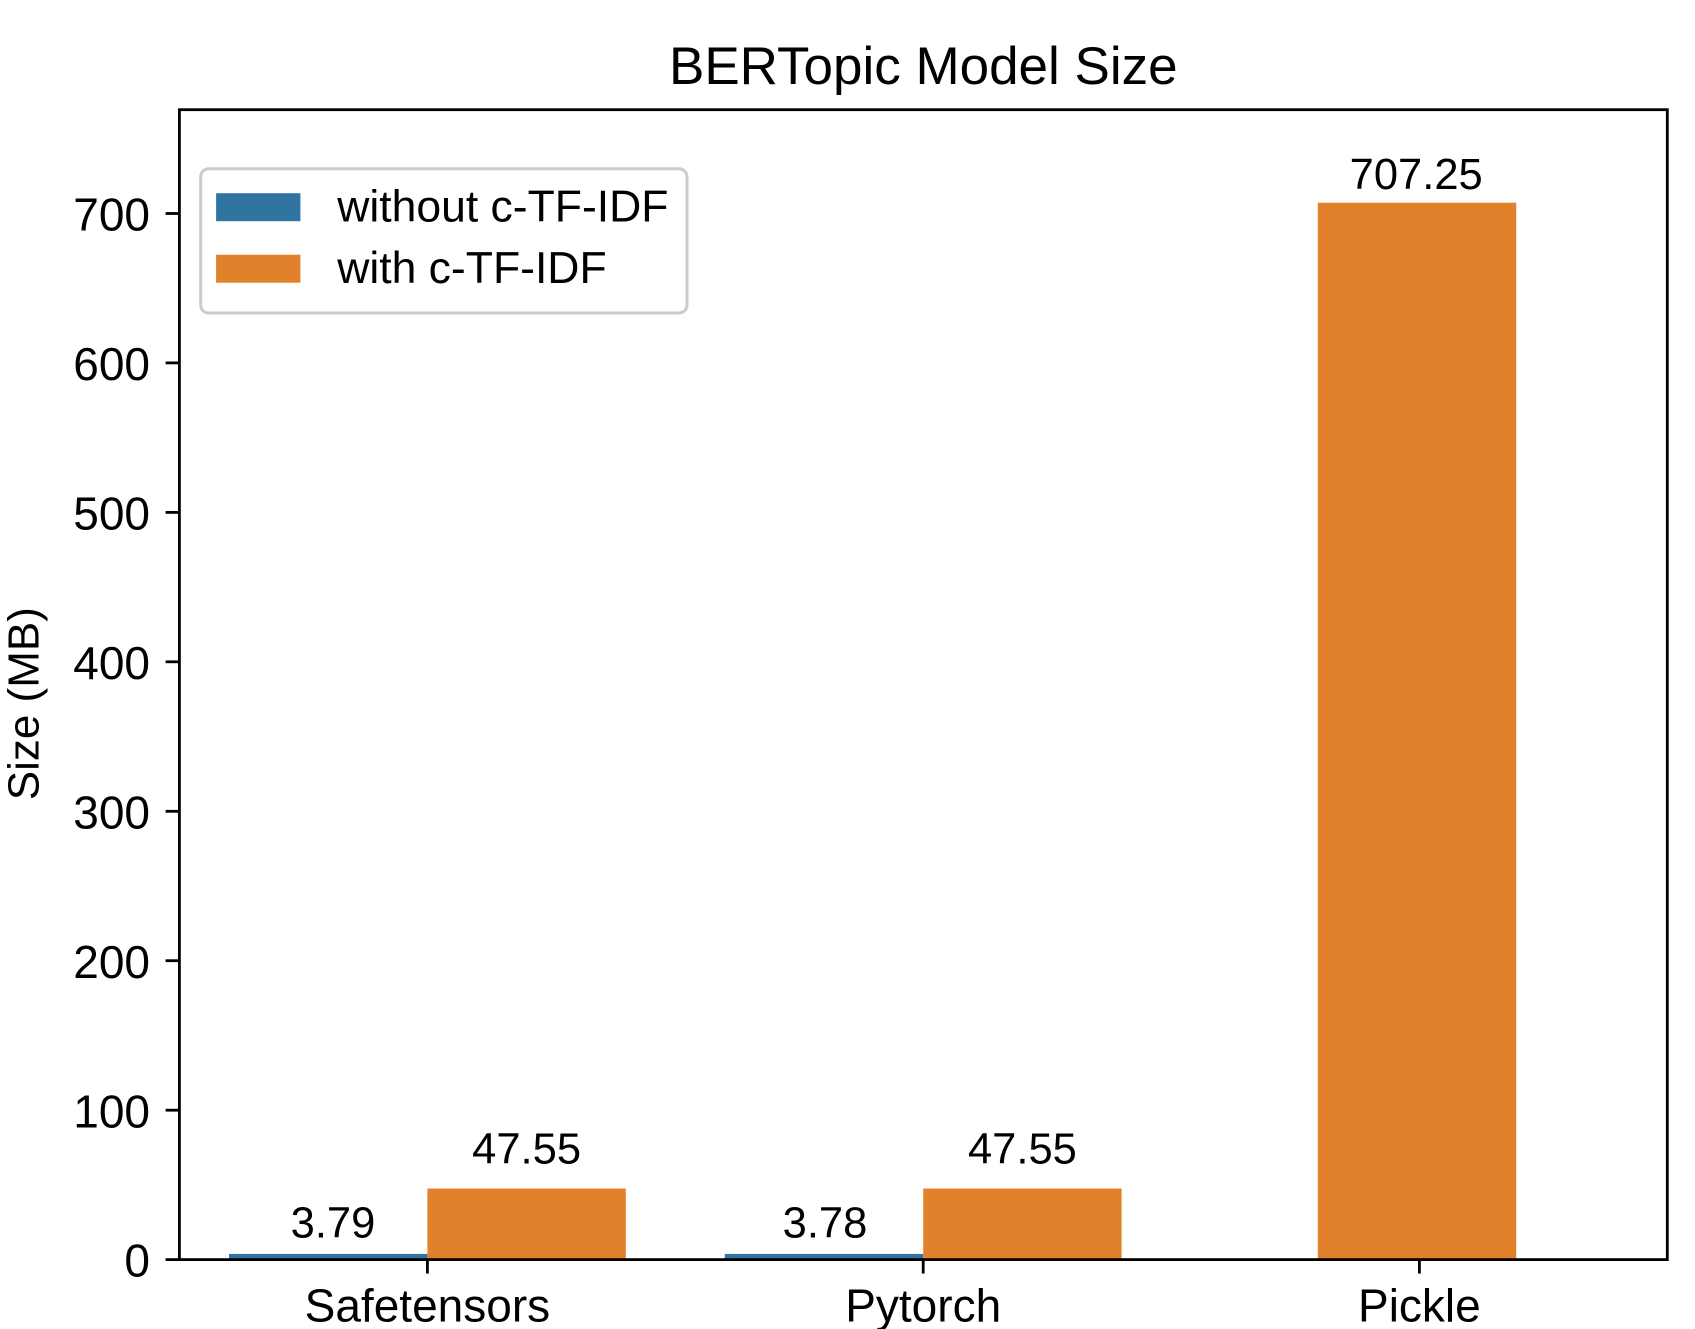  I want to click on svg-text: Pytorch, so click(923, 1304).